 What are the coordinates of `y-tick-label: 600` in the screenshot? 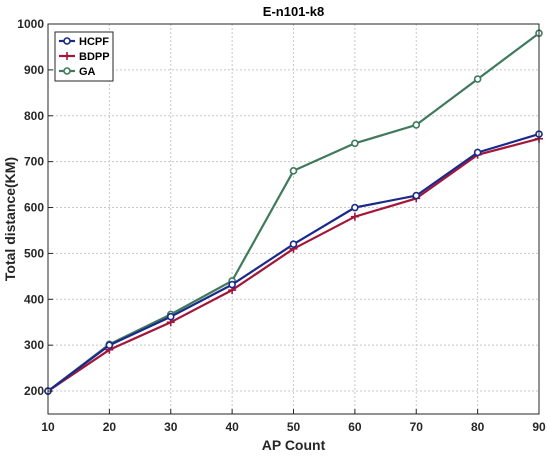 It's located at (34, 208).